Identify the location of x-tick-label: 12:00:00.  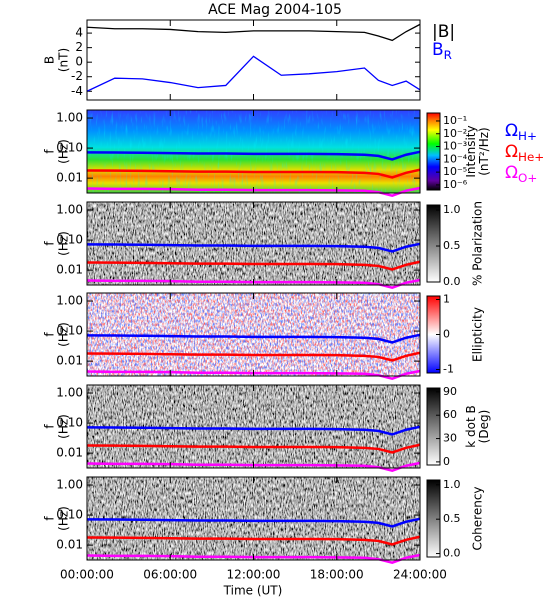
(254, 575).